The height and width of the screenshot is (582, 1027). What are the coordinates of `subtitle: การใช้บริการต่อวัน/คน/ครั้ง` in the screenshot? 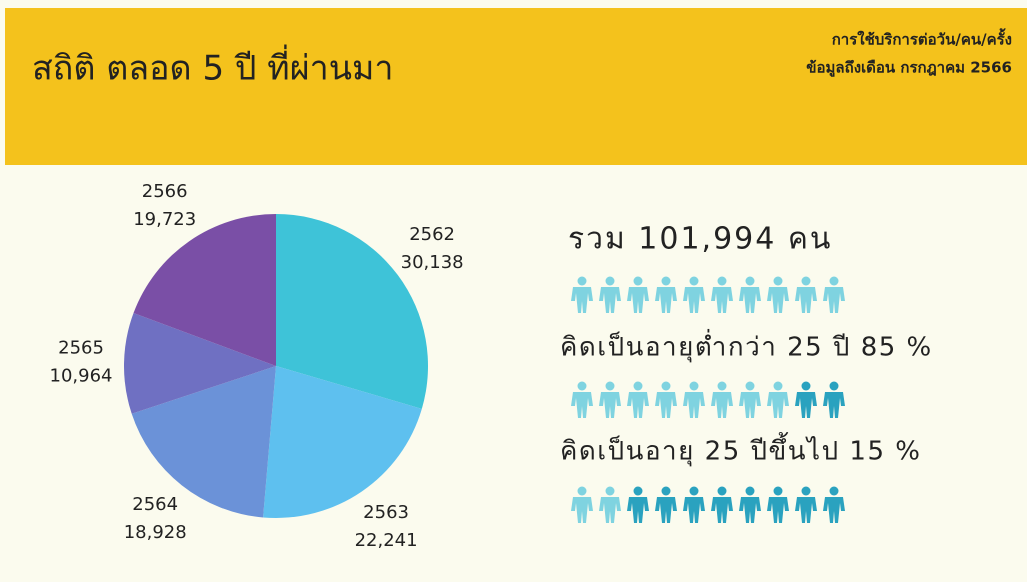 It's located at (922, 38).